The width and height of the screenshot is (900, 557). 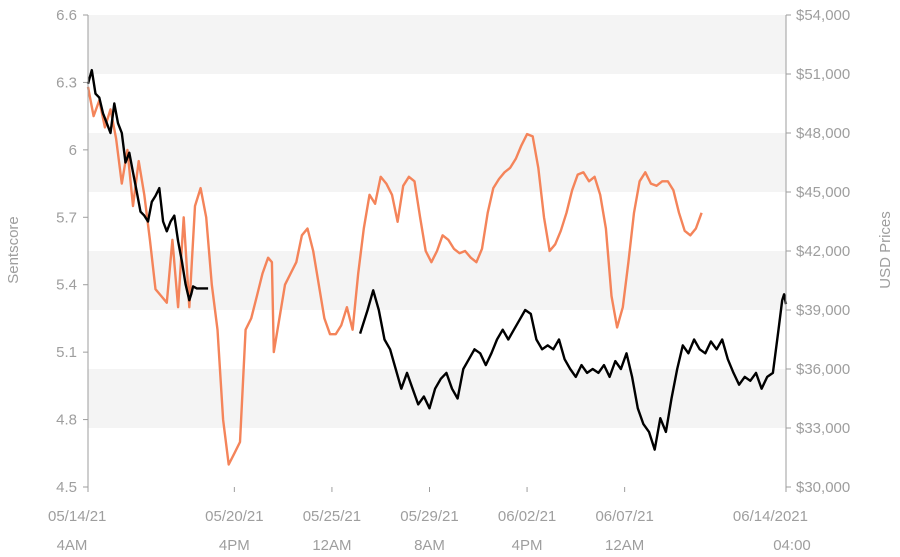 What do you see at coordinates (66, 82) in the screenshot?
I see `left-tick-label: 6.3` at bounding box center [66, 82].